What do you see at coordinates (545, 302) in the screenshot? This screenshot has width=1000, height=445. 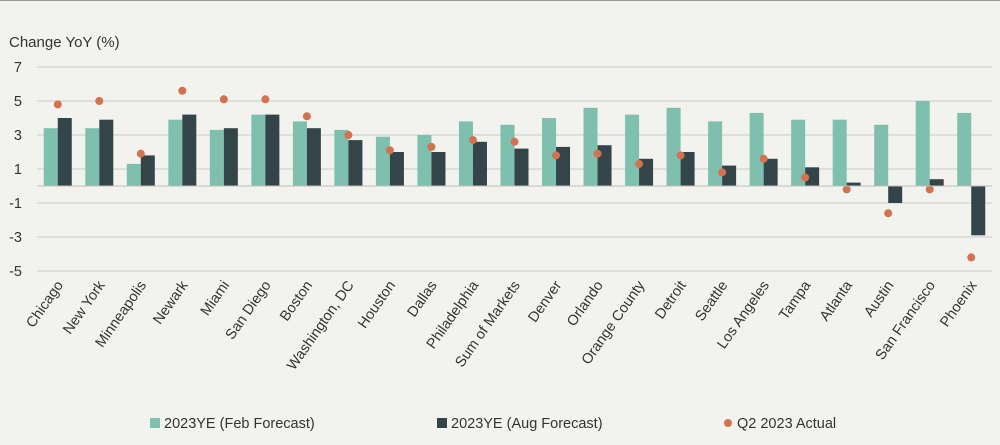 I see `category-label: Denver` at bounding box center [545, 302].